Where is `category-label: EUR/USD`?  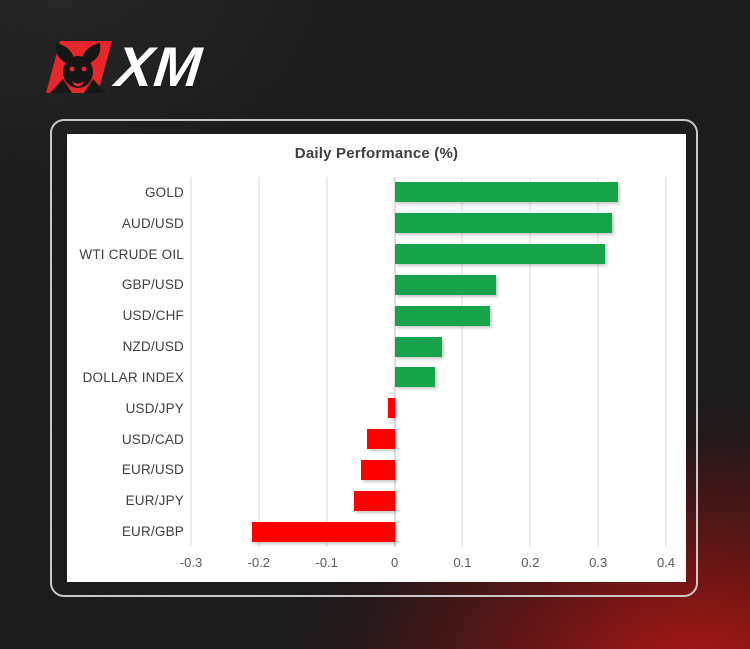
category-label: EUR/USD is located at coordinates (152, 470).